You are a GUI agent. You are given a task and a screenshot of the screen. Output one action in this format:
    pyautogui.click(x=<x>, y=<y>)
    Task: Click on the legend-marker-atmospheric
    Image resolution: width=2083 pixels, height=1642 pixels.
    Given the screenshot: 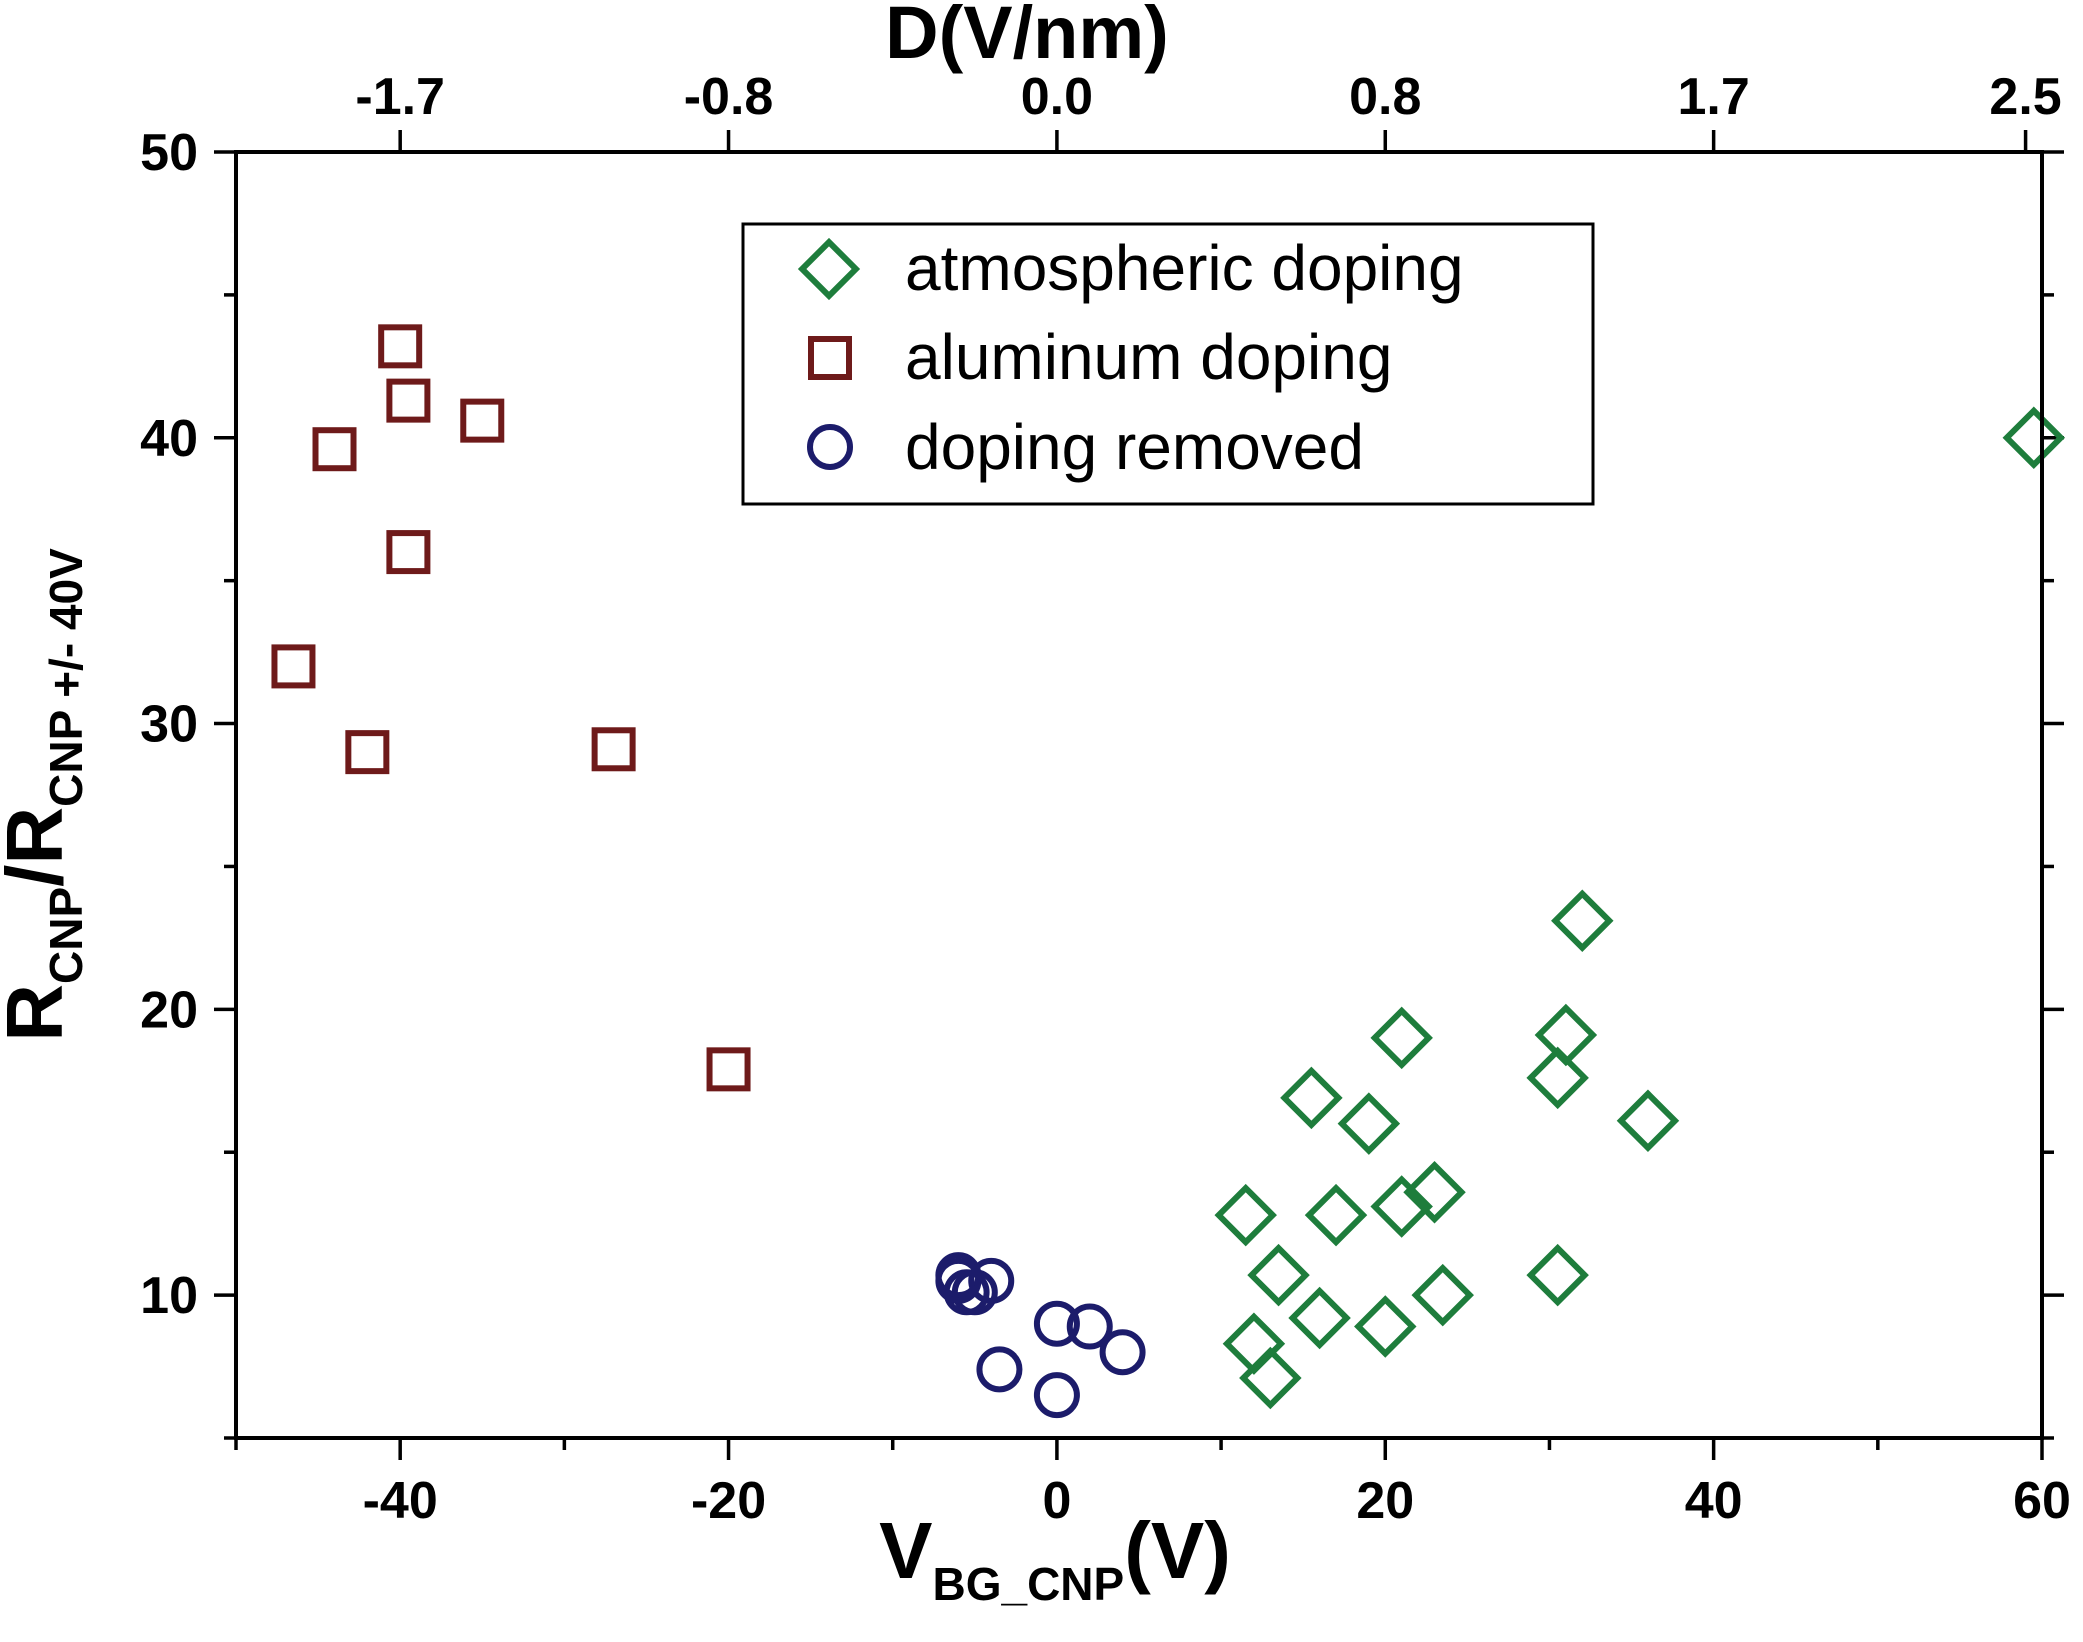 What is the action you would take?
    pyautogui.click(x=829, y=269)
    